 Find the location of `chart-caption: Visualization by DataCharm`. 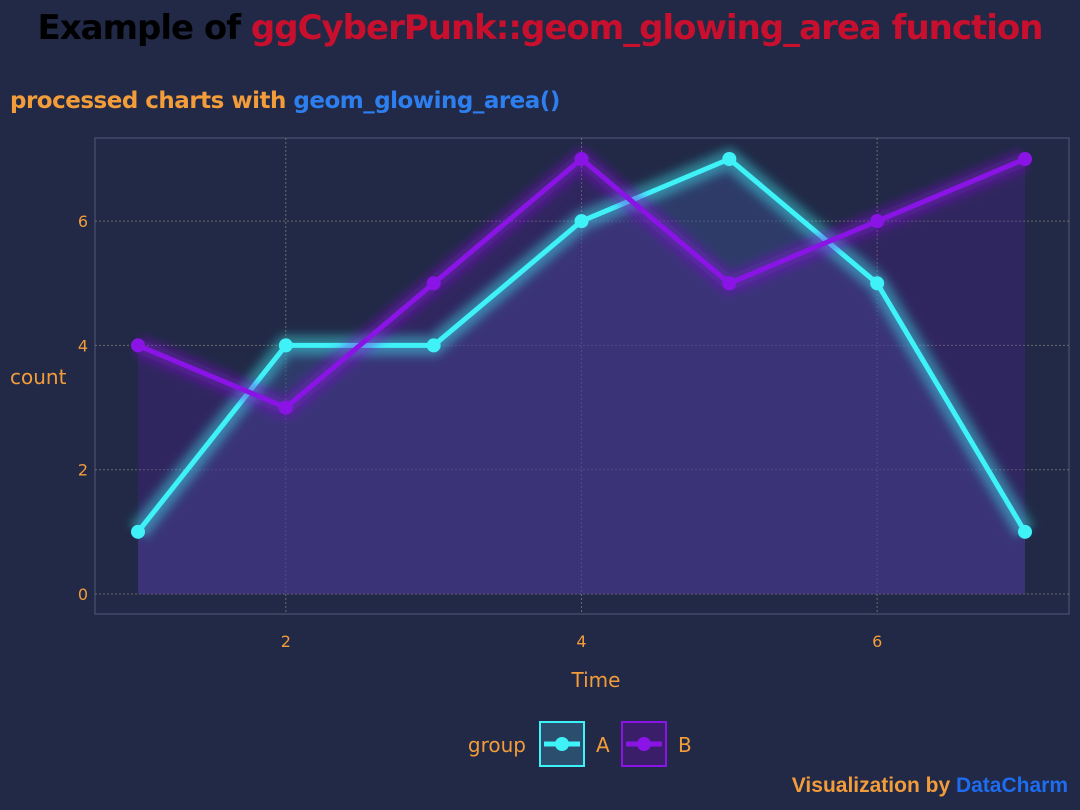

chart-caption: Visualization by DataCharm is located at coordinates (930, 786).